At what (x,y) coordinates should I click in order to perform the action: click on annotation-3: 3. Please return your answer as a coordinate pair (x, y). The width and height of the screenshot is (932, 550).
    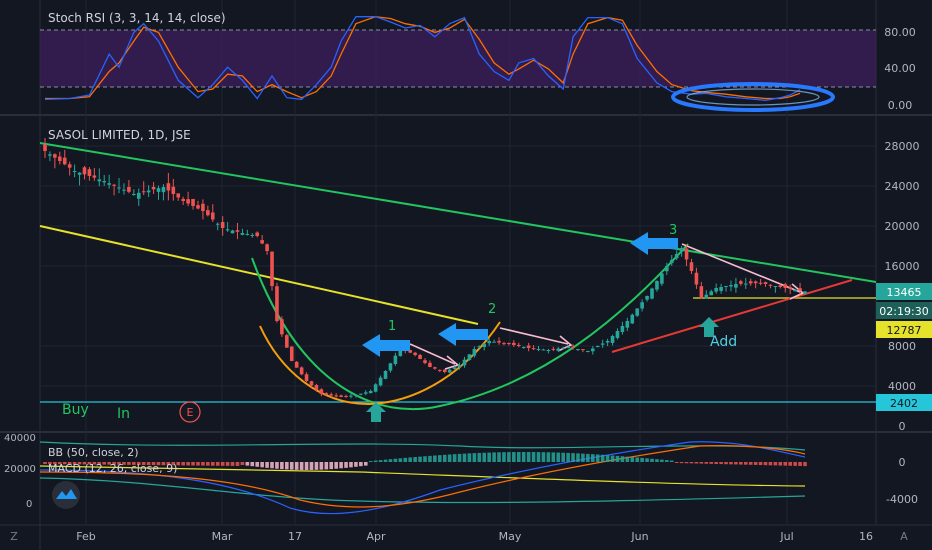
    Looking at the image, I should click on (673, 230).